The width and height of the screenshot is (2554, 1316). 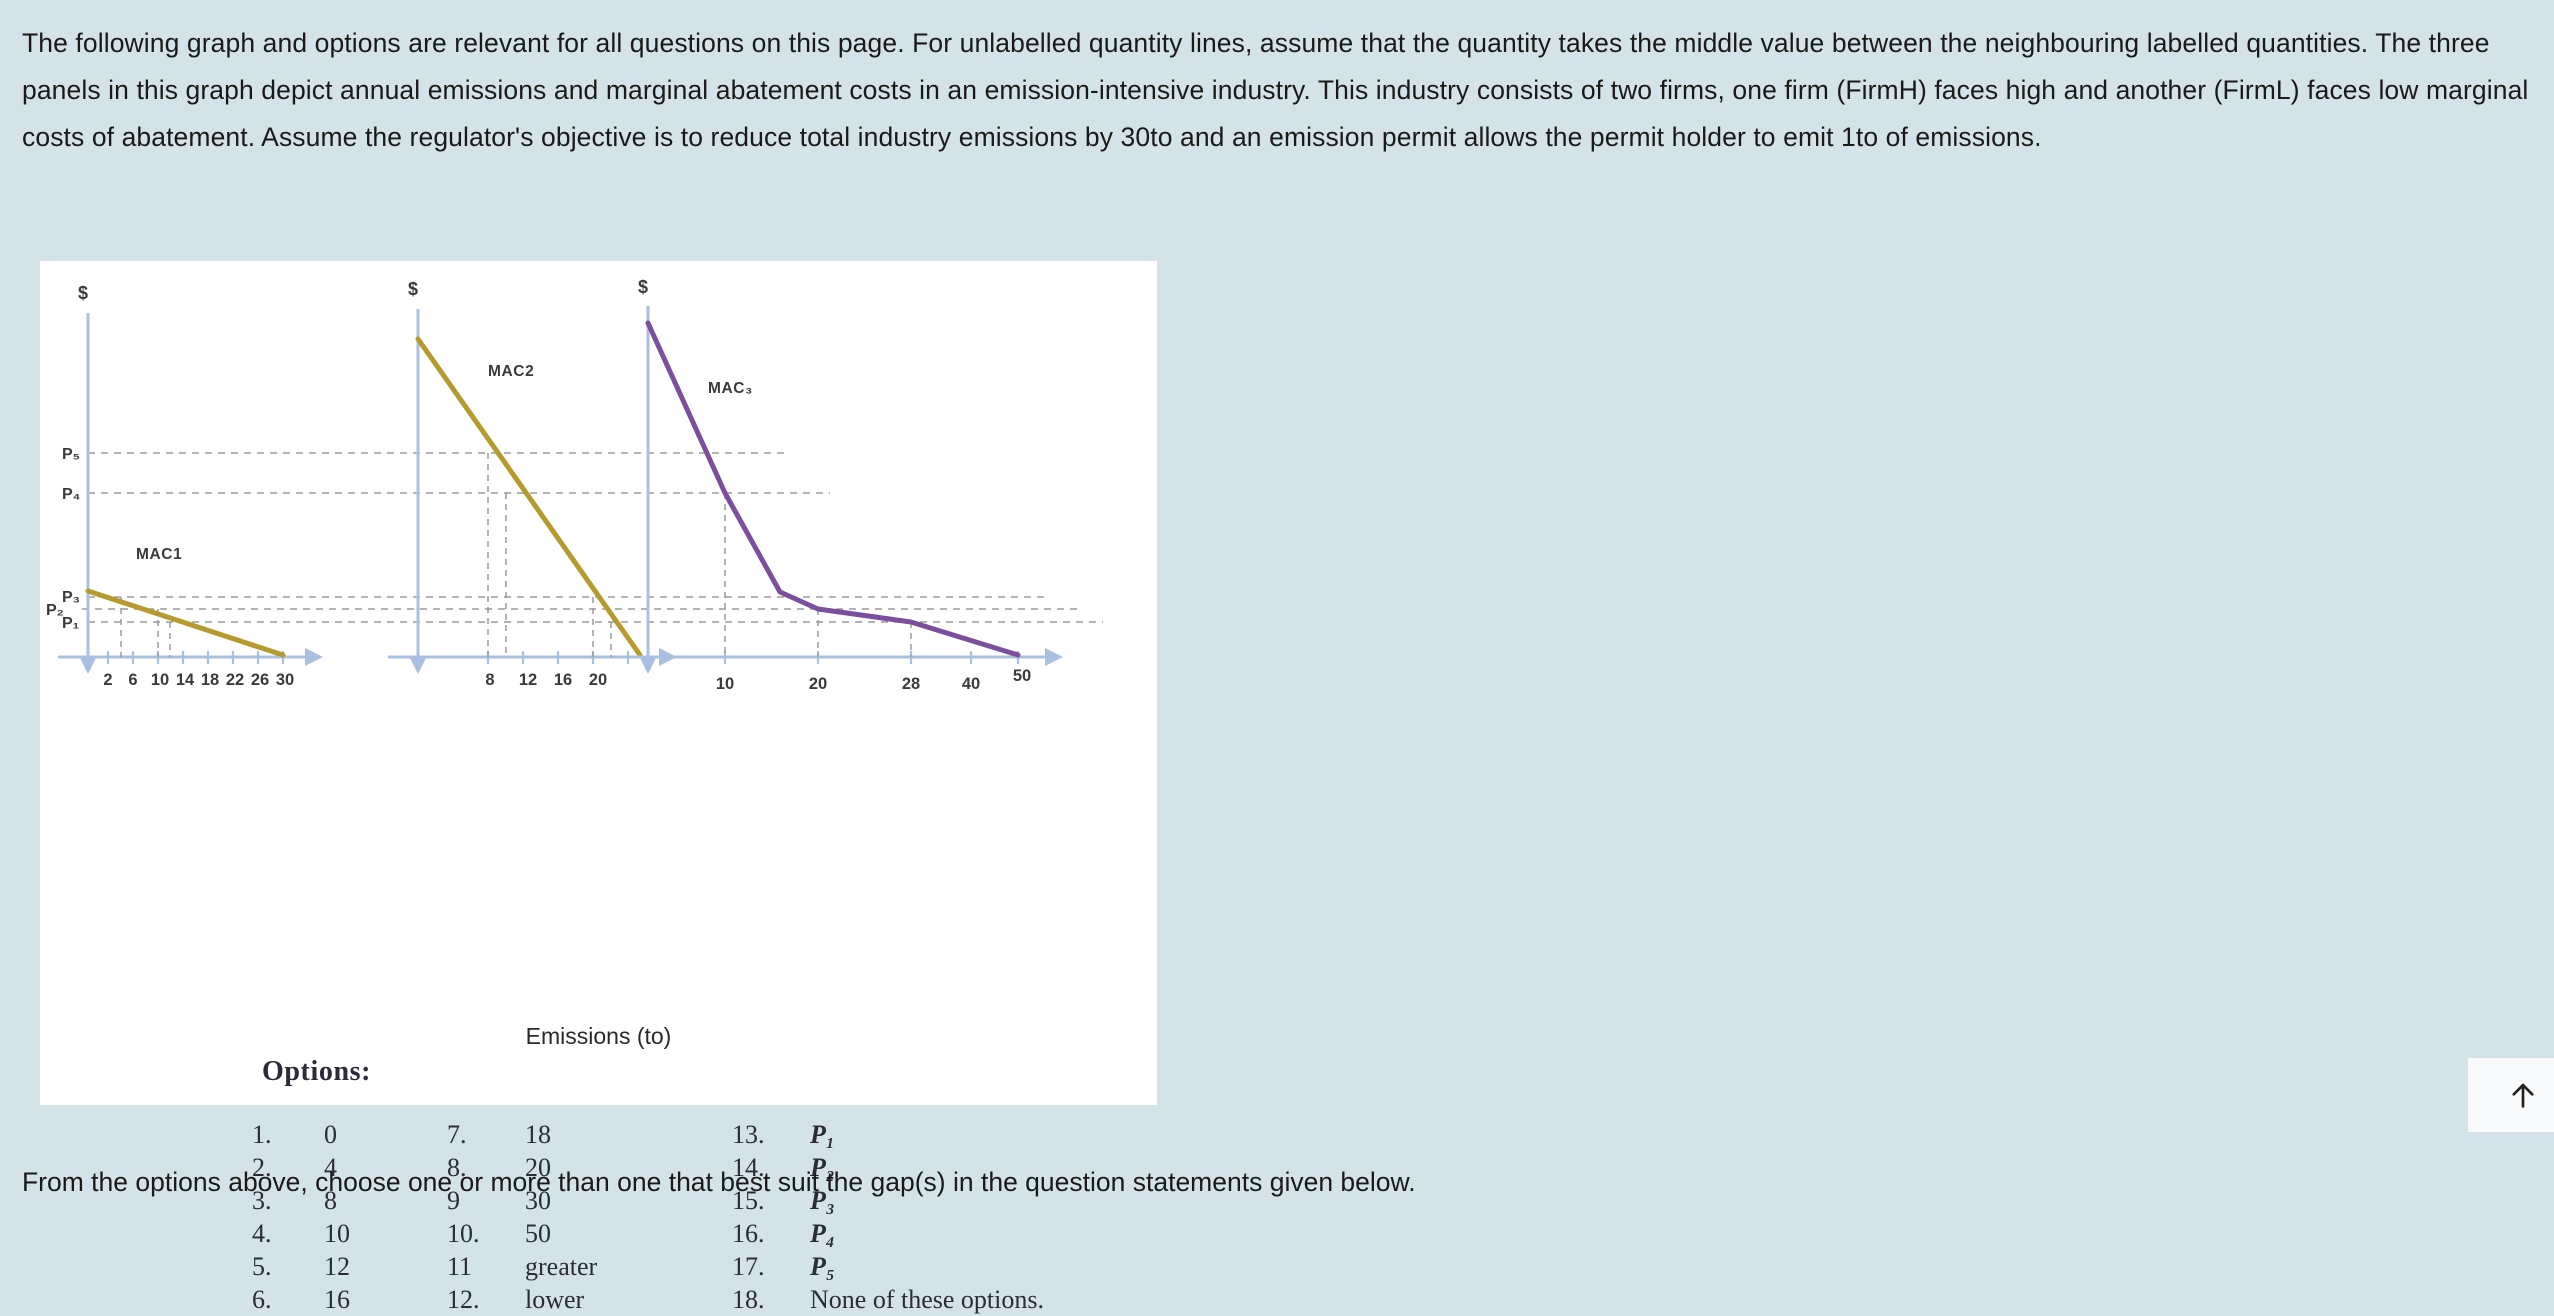 I want to click on arrow-up-icon, so click(x=2523, y=1095).